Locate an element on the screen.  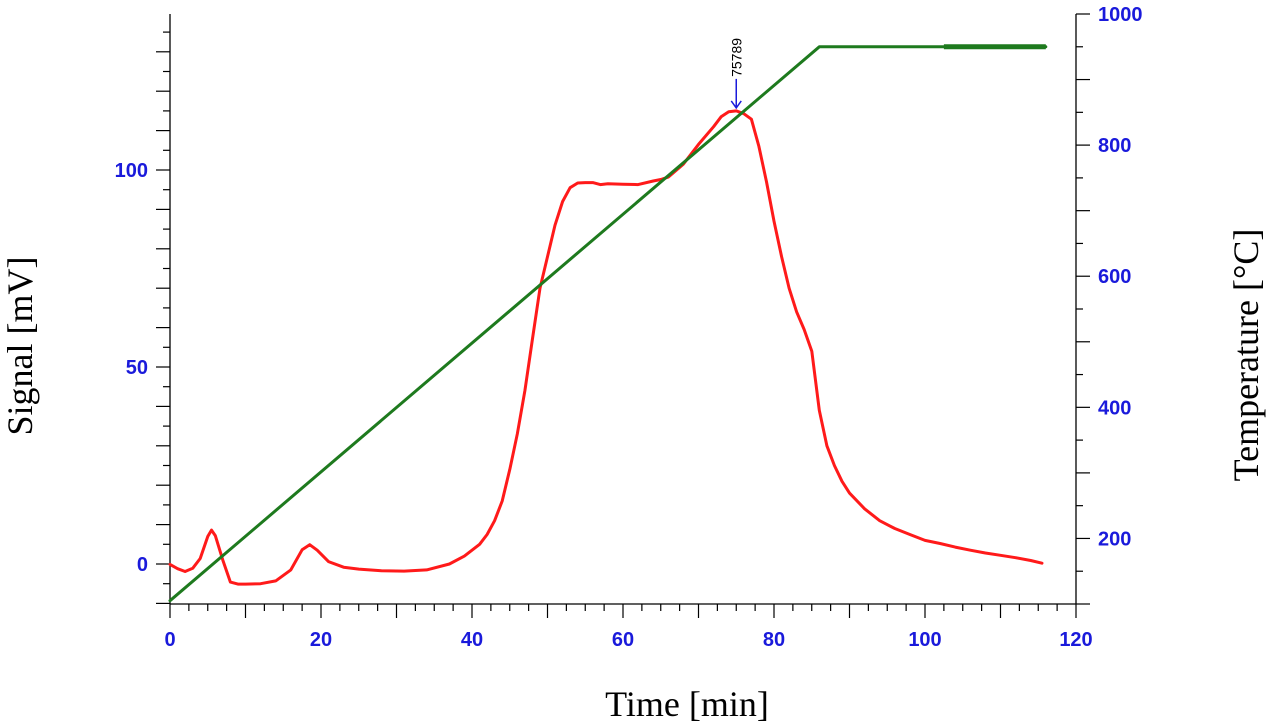
y-right-tick-label: 600 is located at coordinates (1114, 277).